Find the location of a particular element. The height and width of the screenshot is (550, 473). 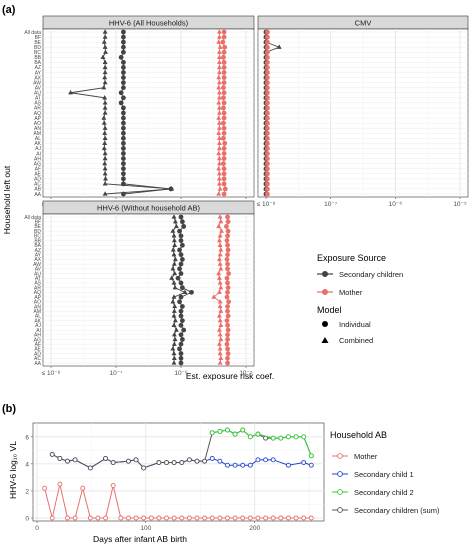

y-tick-label: BF is located at coordinates (38, 38).